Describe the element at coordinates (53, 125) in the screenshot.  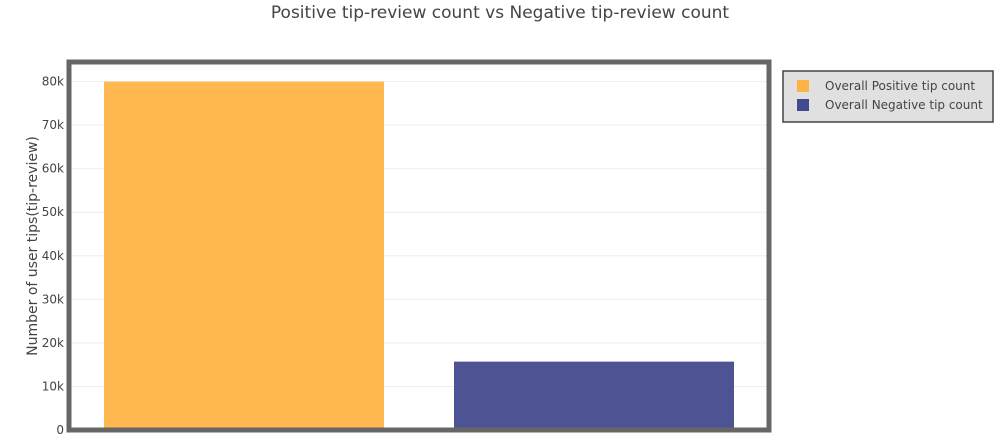
I see `y-tick-label: 70k` at that location.